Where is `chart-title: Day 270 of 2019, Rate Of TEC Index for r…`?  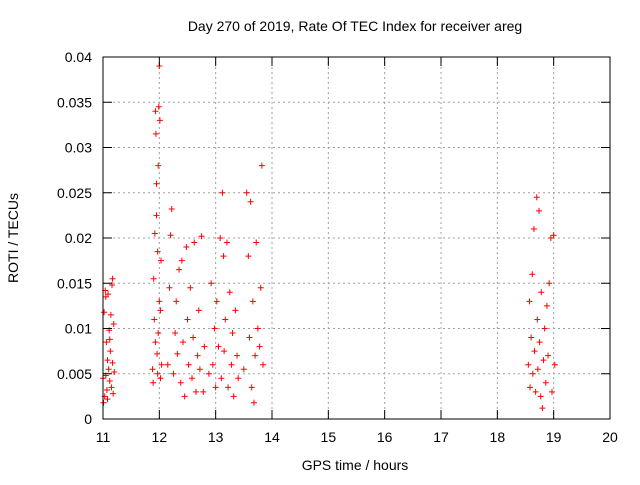
chart-title: Day 270 of 2019, Rate Of TEC Index for r… is located at coordinates (355, 26).